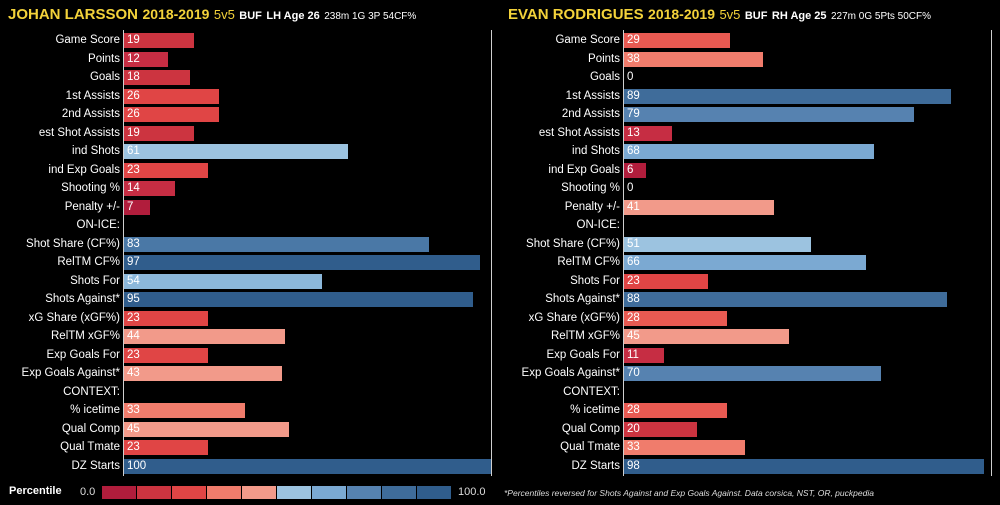 The width and height of the screenshot is (1000, 505). What do you see at coordinates (247, 447) in the screenshot?
I see `metric-row: Qual Tmate 23` at bounding box center [247, 447].